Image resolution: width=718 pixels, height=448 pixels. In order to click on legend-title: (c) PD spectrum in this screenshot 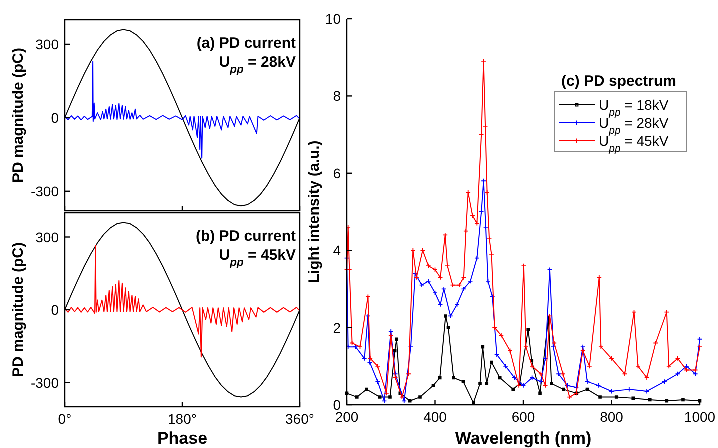, I will do `click(619, 81)`.